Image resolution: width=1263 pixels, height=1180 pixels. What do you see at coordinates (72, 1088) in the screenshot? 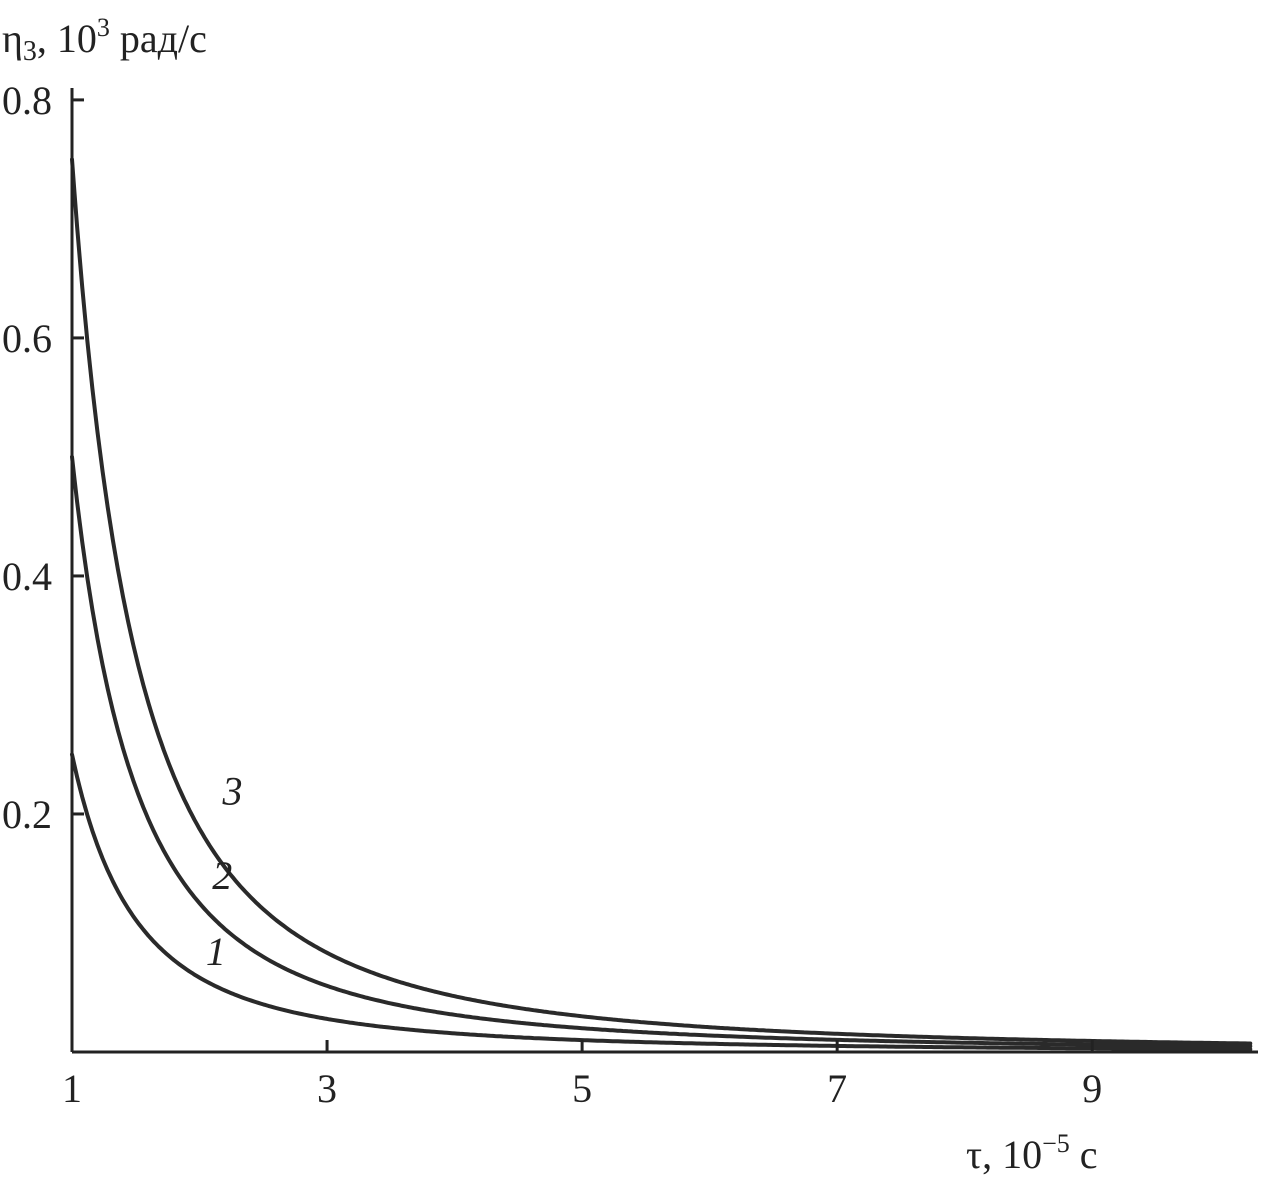
I see `x-tick-label: 1` at bounding box center [72, 1088].